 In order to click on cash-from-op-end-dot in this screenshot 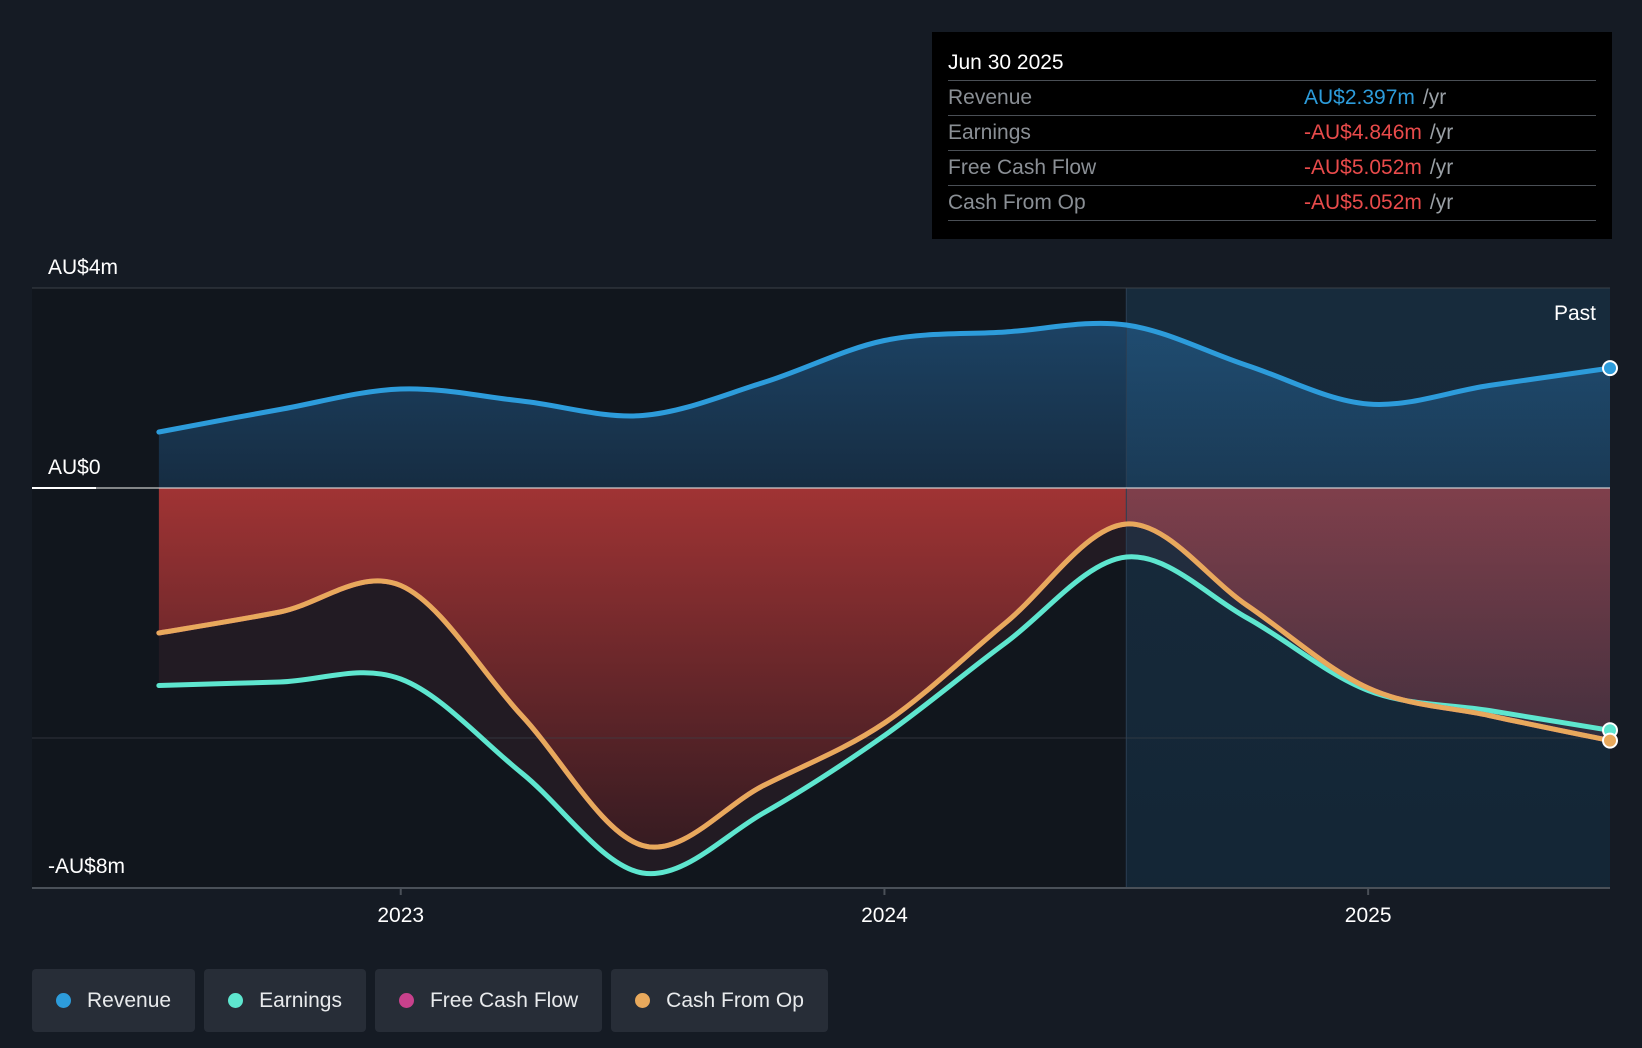, I will do `click(1610, 740)`.